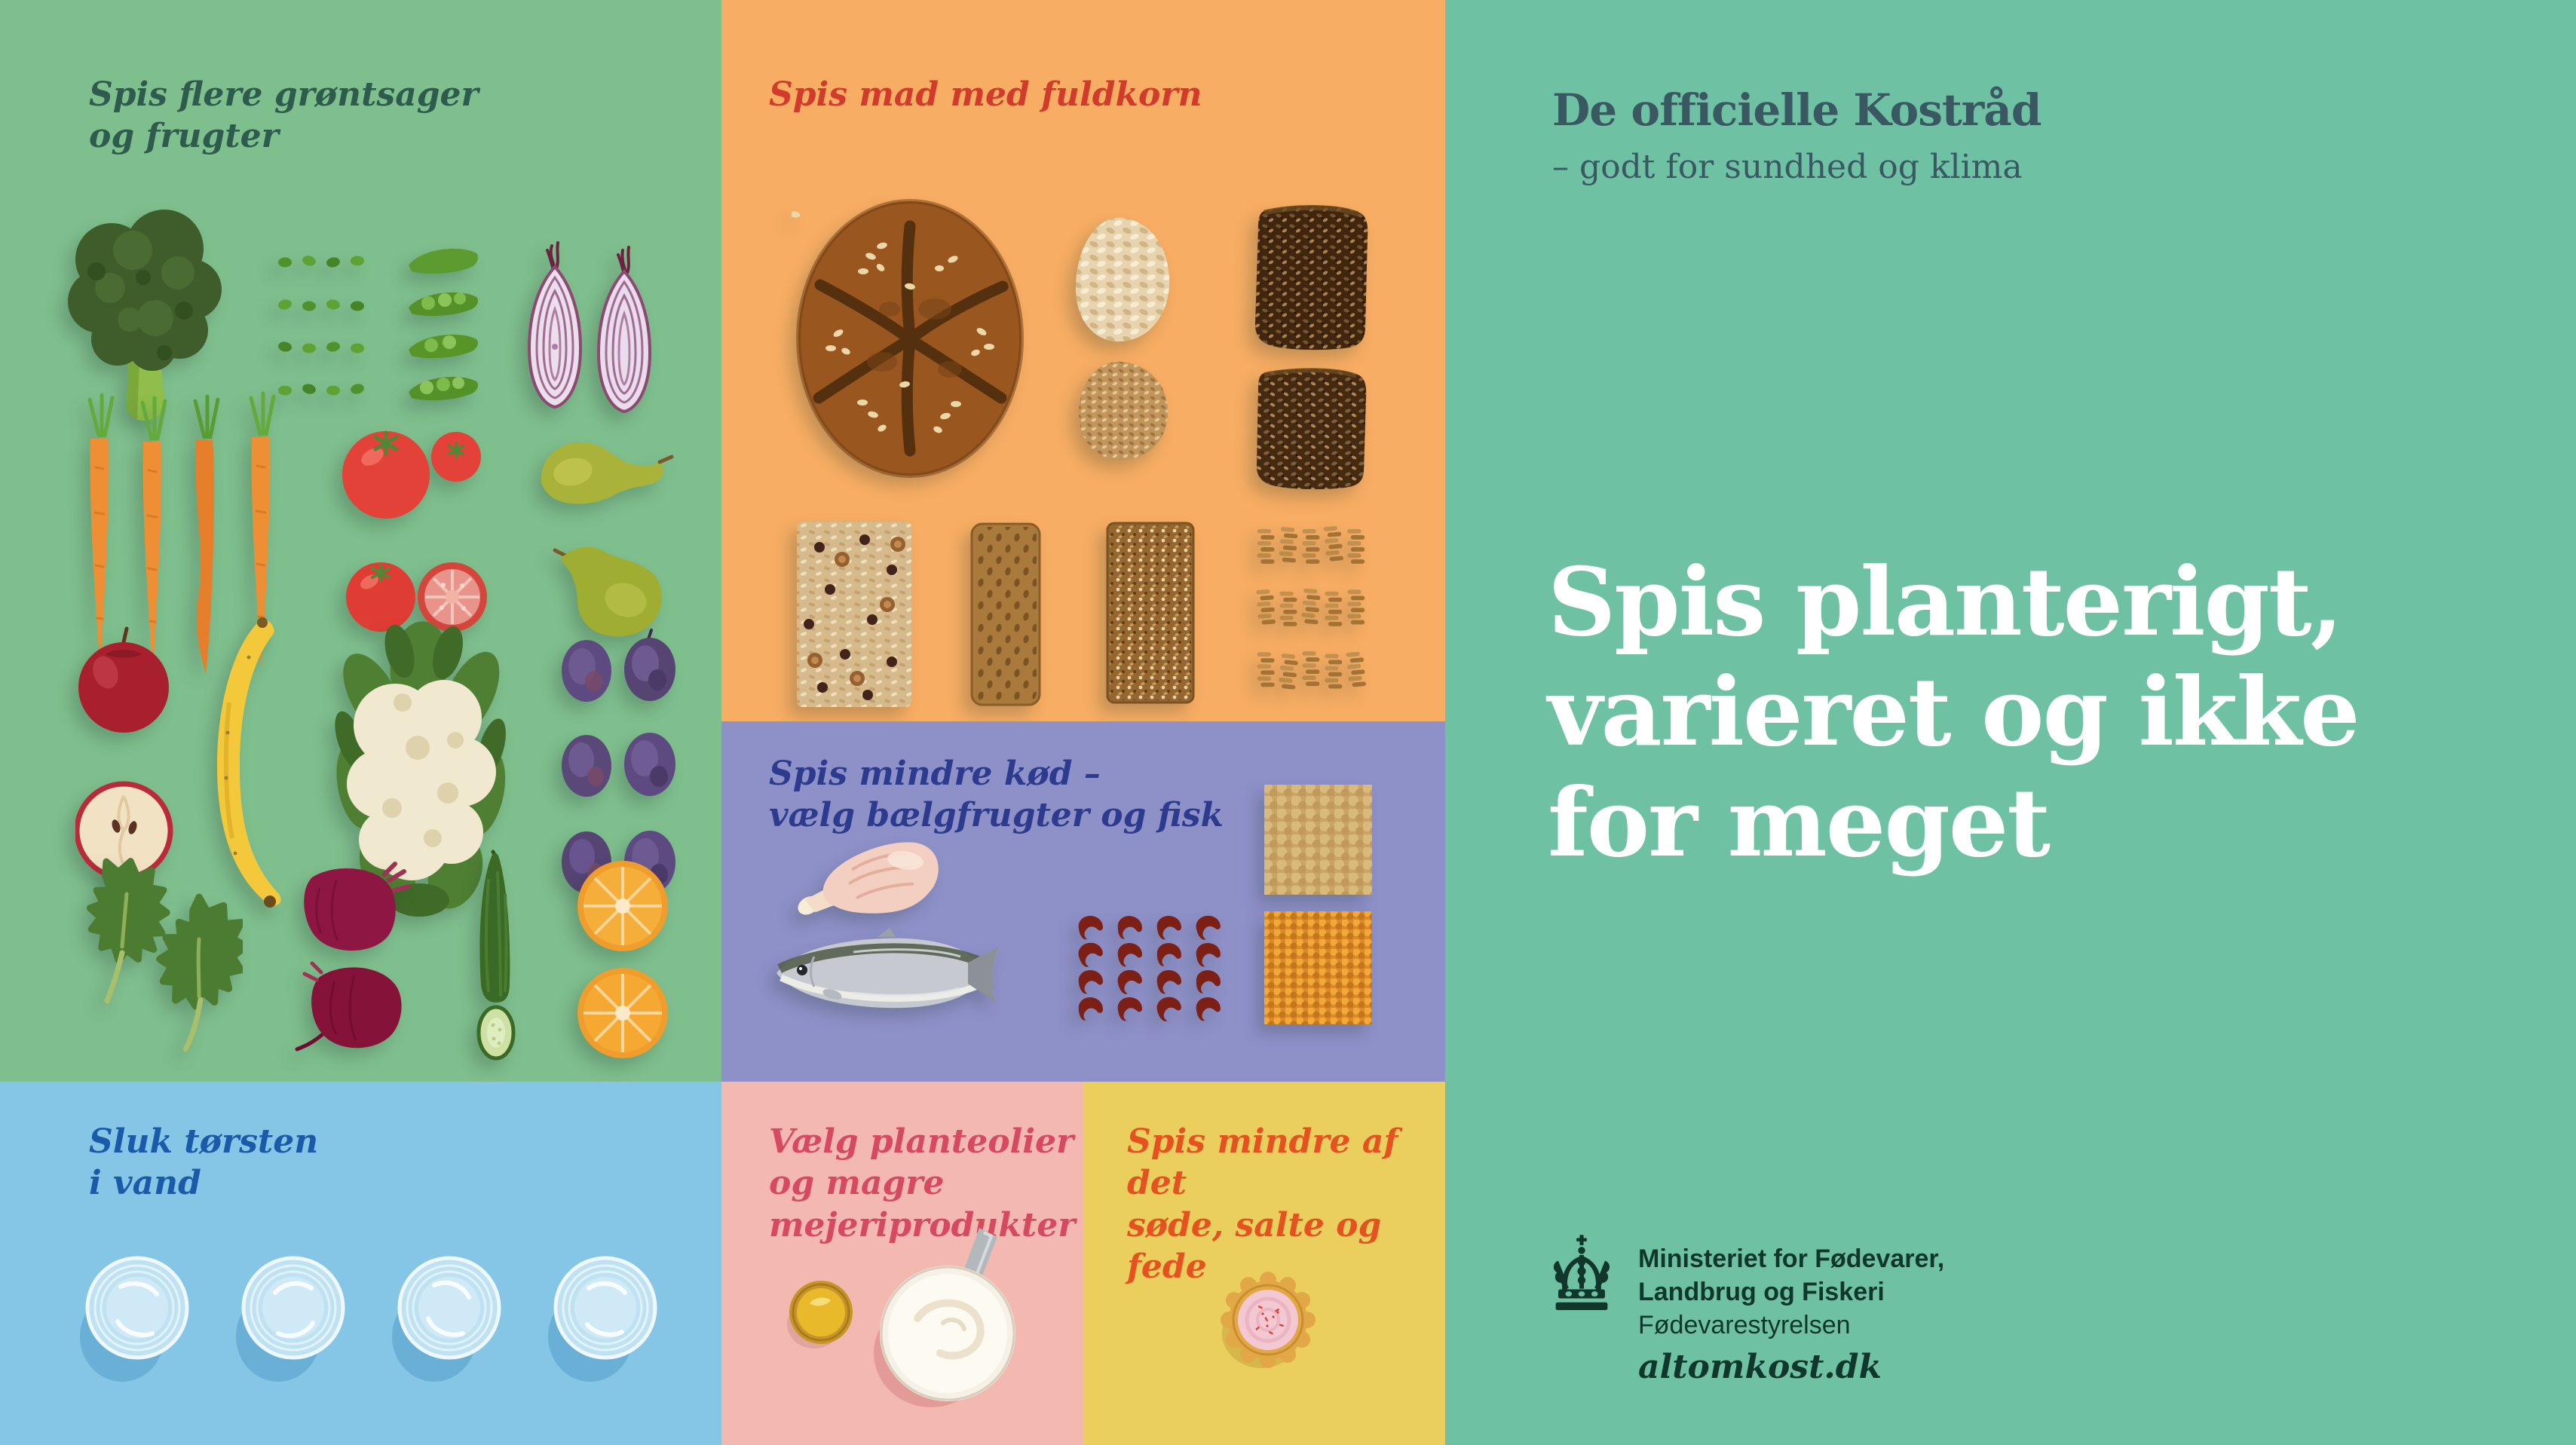 Image resolution: width=2576 pixels, height=1445 pixels. I want to click on heading-line: Spis mindre af det, so click(1262, 1162).